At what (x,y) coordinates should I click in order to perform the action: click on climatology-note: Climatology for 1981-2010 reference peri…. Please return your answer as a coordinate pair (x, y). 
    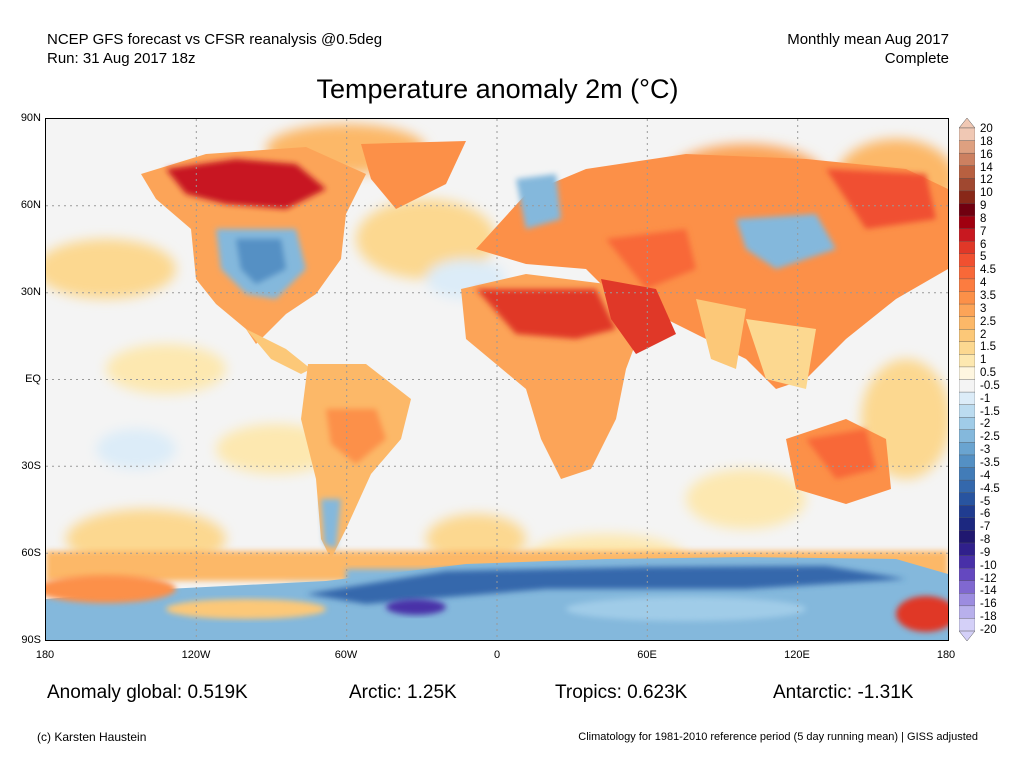
    Looking at the image, I should click on (778, 737).